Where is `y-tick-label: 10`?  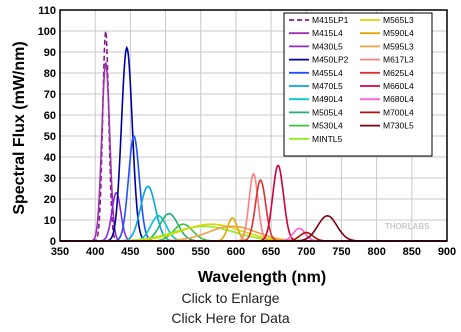 y-tick-label: 10 is located at coordinates (50, 221).